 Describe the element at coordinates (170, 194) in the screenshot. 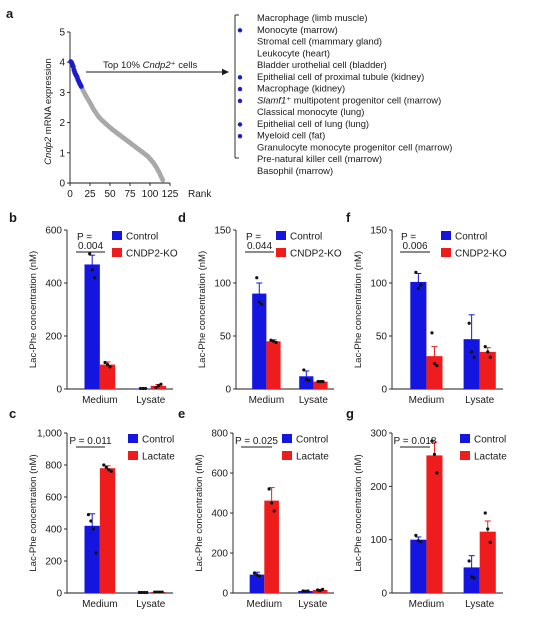

I see `x-tick-label: 125` at that location.